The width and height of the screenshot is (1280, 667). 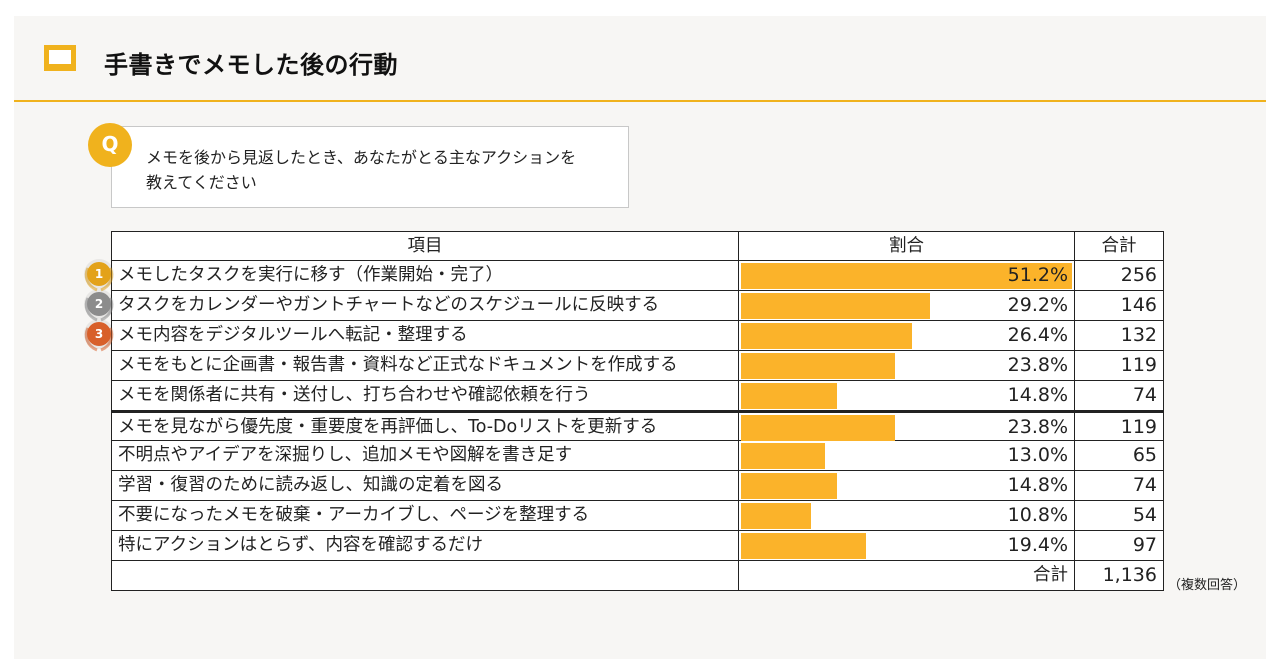 What do you see at coordinates (425, 306) in the screenshot?
I see `item-label: タスクをカレンダーやガントチャートなどのスケジュールに反映する` at bounding box center [425, 306].